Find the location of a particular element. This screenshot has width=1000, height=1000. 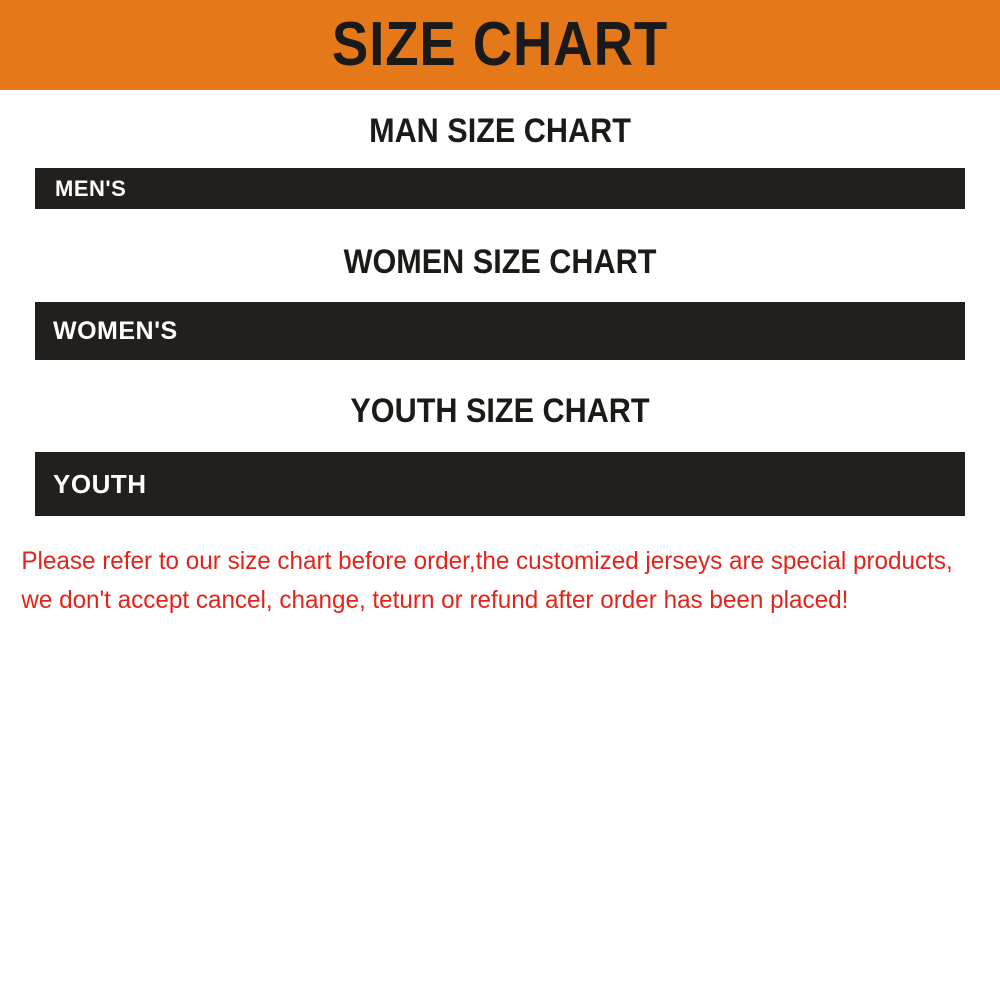

women-size-table-wrap: WOMEN'S is located at coordinates (500, 331).